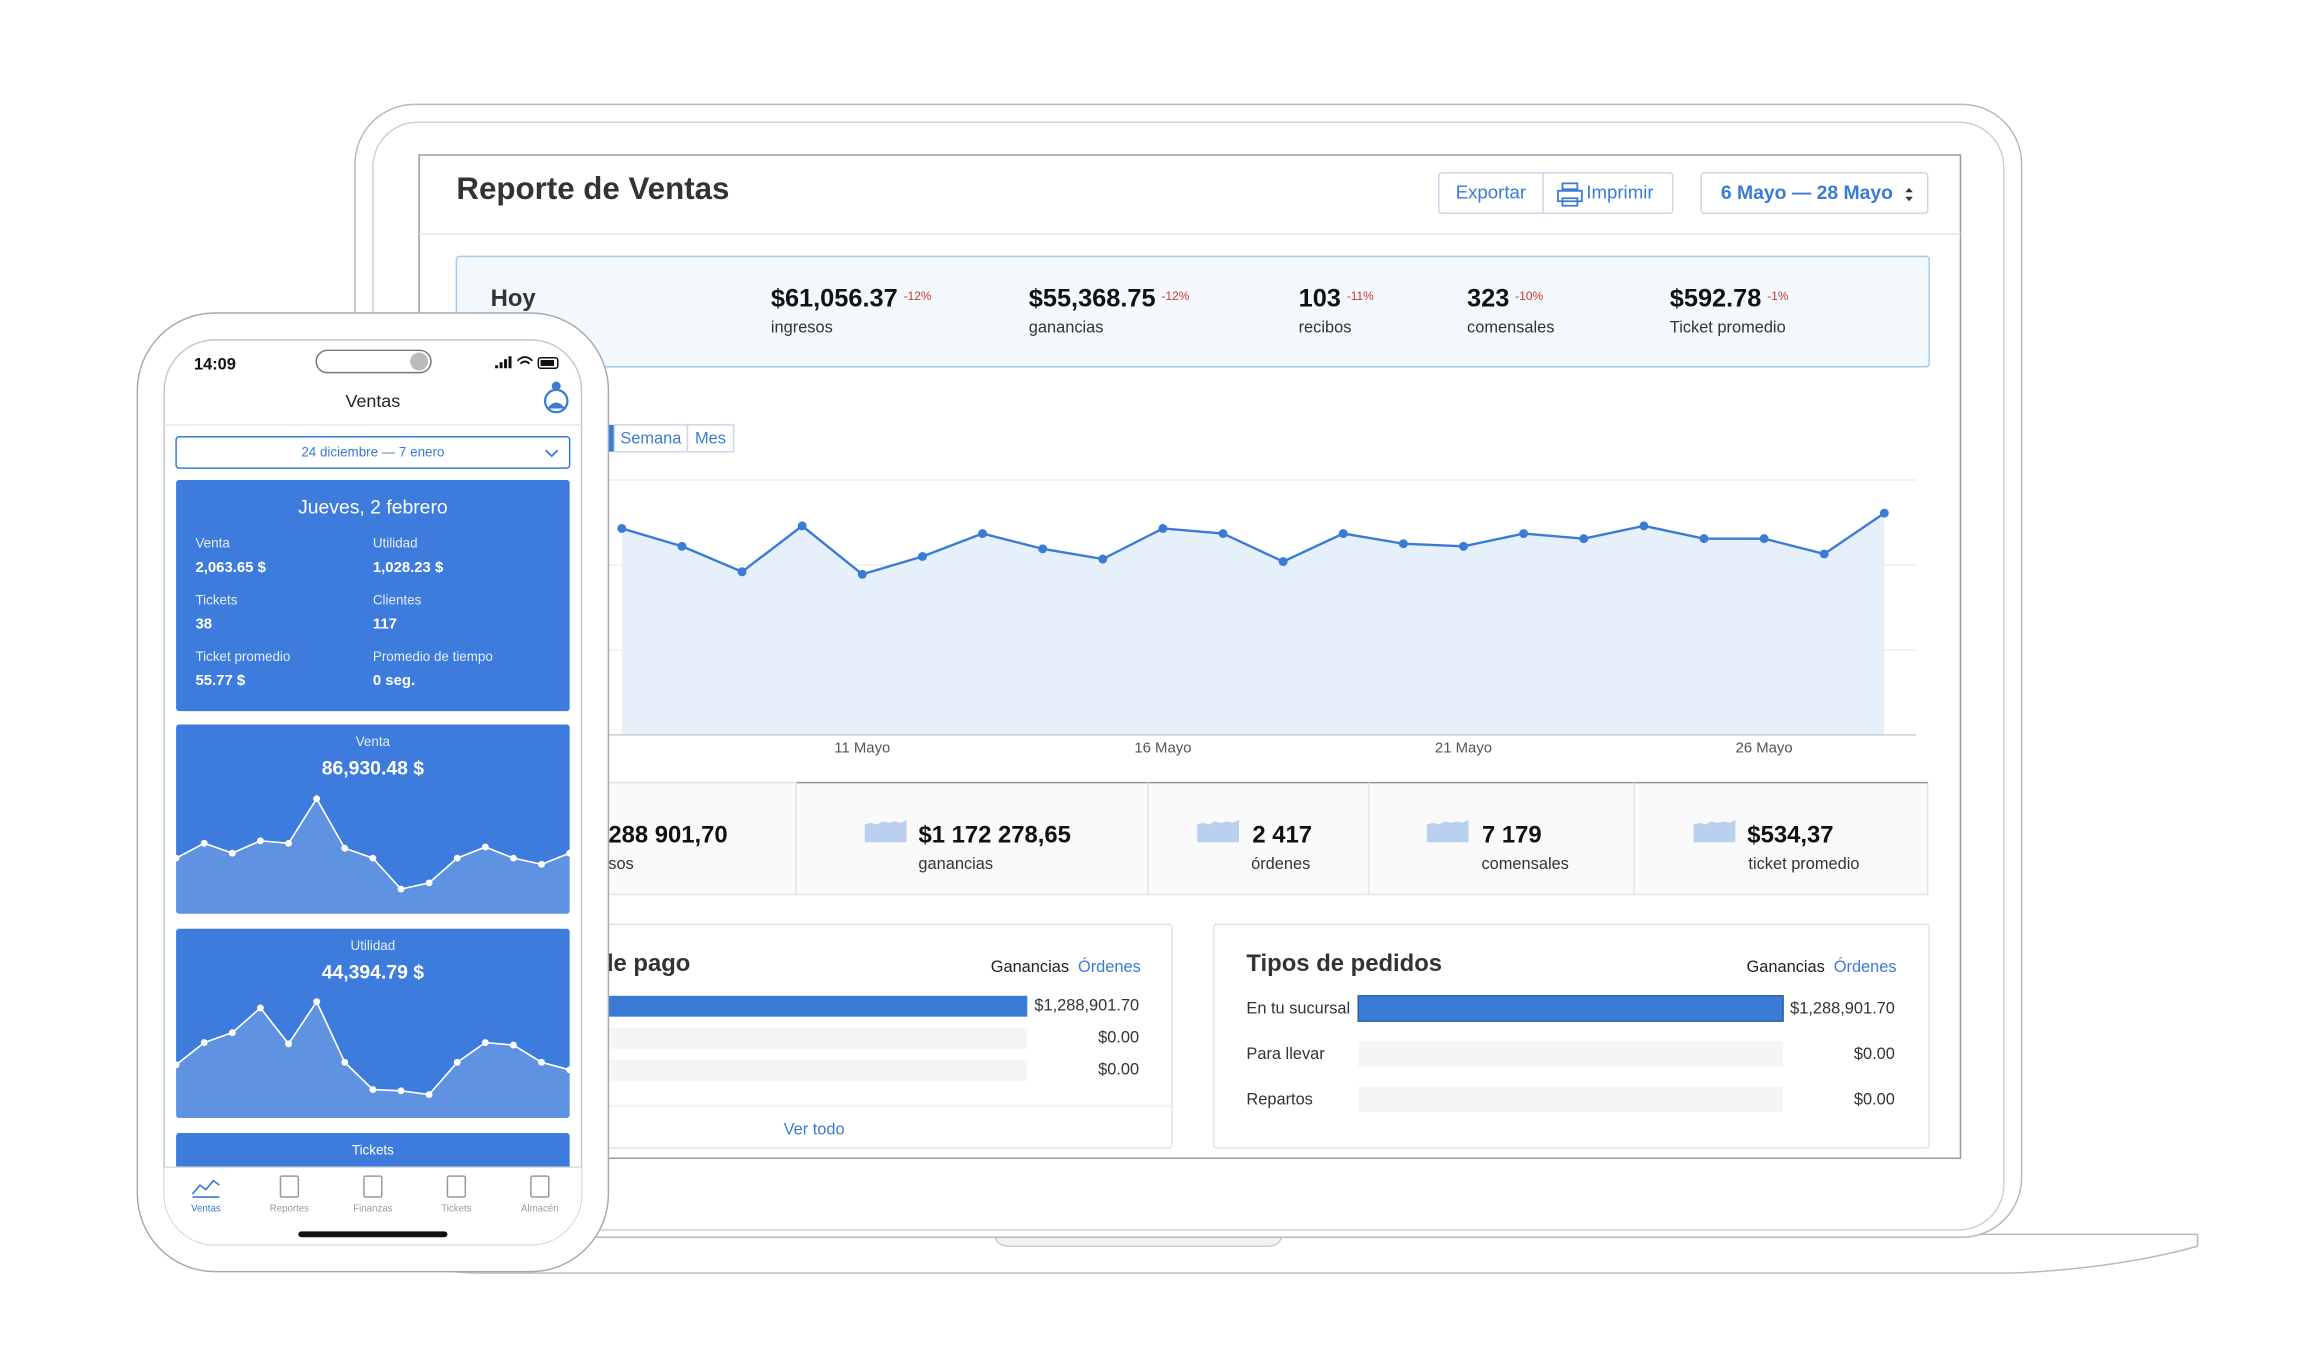  Describe the element at coordinates (1285, 1054) in the screenshot. I see `row-label: Para llevar` at that location.